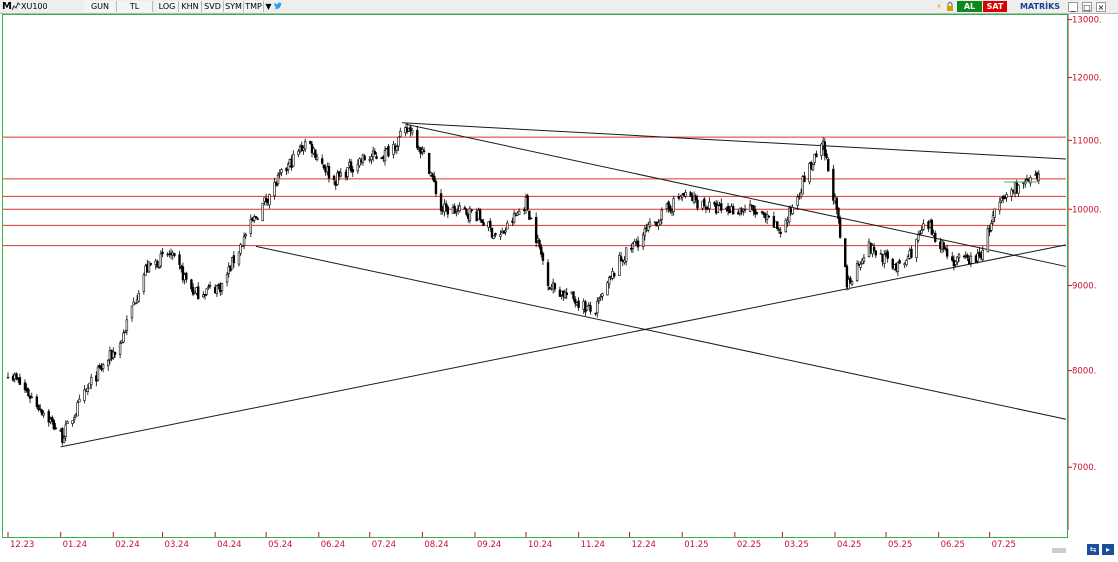 The width and height of the screenshot is (1118, 562). Describe the element at coordinates (749, 545) in the screenshot. I see `x-tick-label: 02.25` at that location.